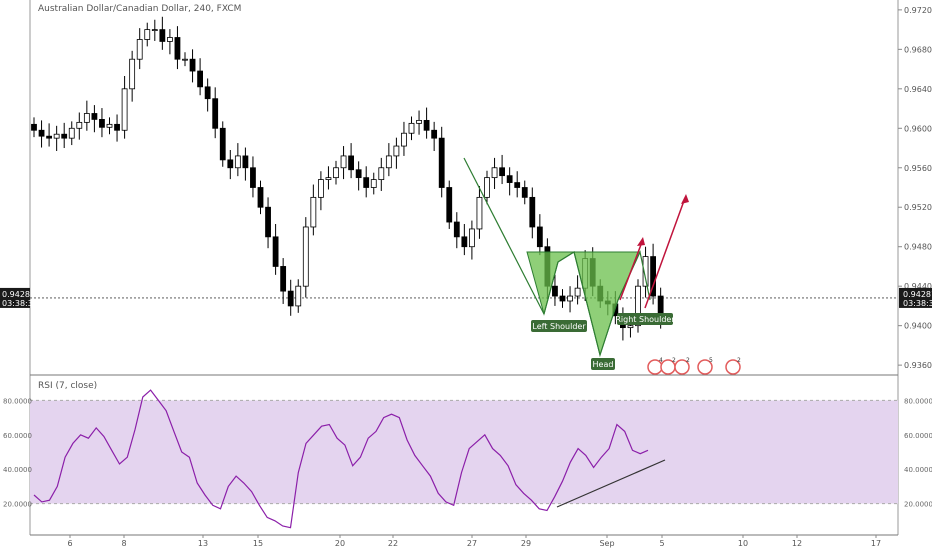  I want to click on right-shoulder-label: Right Shoulder, so click(645, 319).